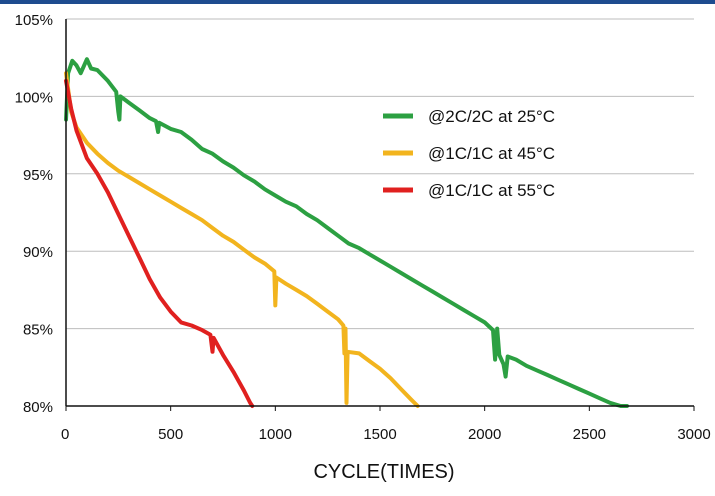 Image resolution: width=715 pixels, height=496 pixels. I want to click on x-axis-title: CYCLE(TIMES), so click(383, 472).